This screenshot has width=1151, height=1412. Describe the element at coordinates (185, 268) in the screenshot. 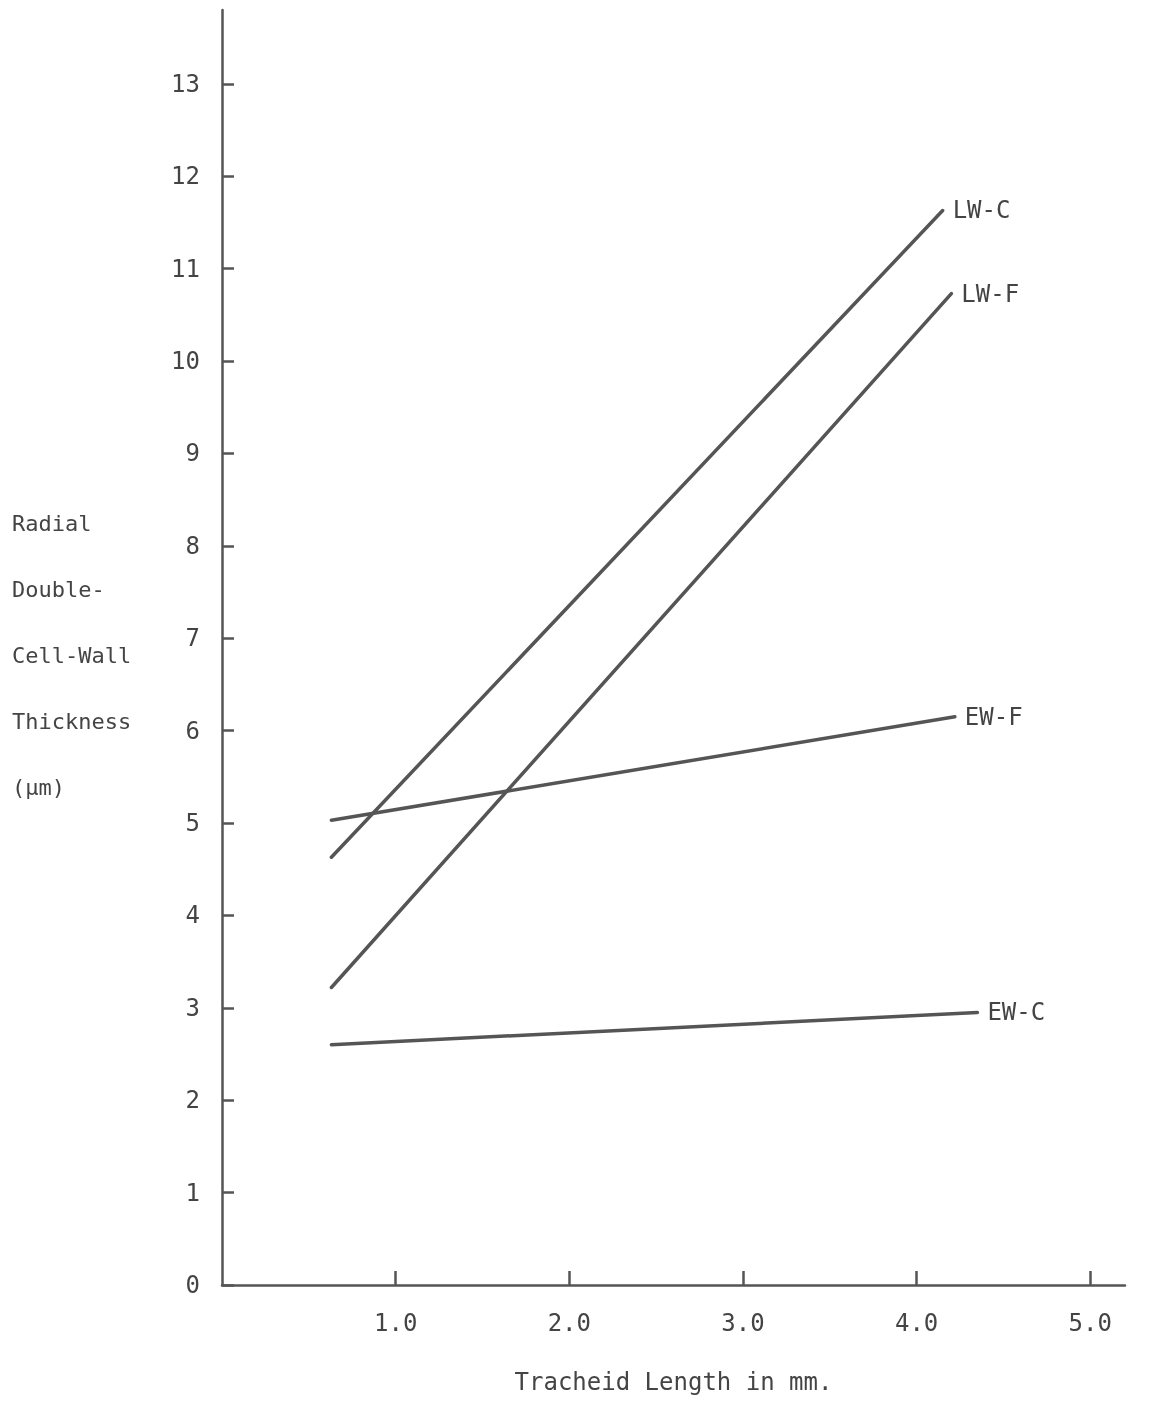

I see `y-tick-label: 11` at that location.